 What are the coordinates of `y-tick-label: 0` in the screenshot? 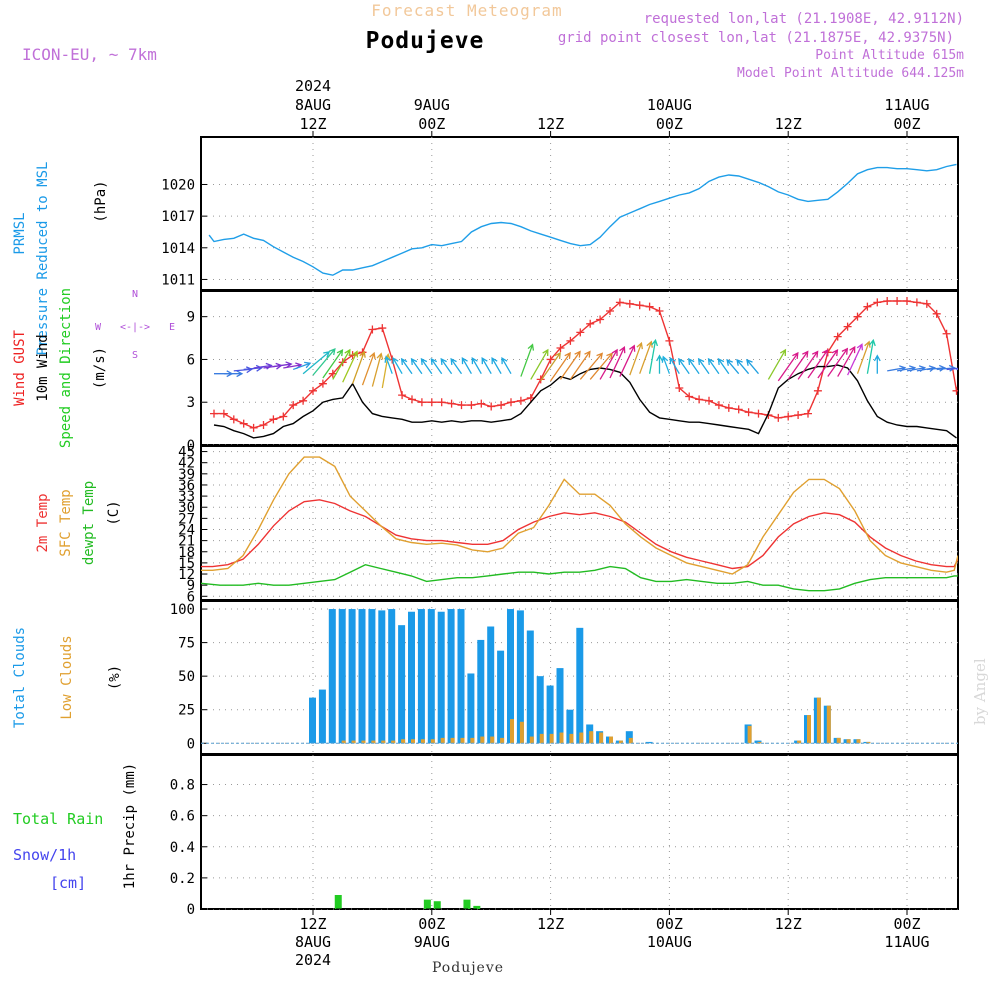 It's located at (191, 744).